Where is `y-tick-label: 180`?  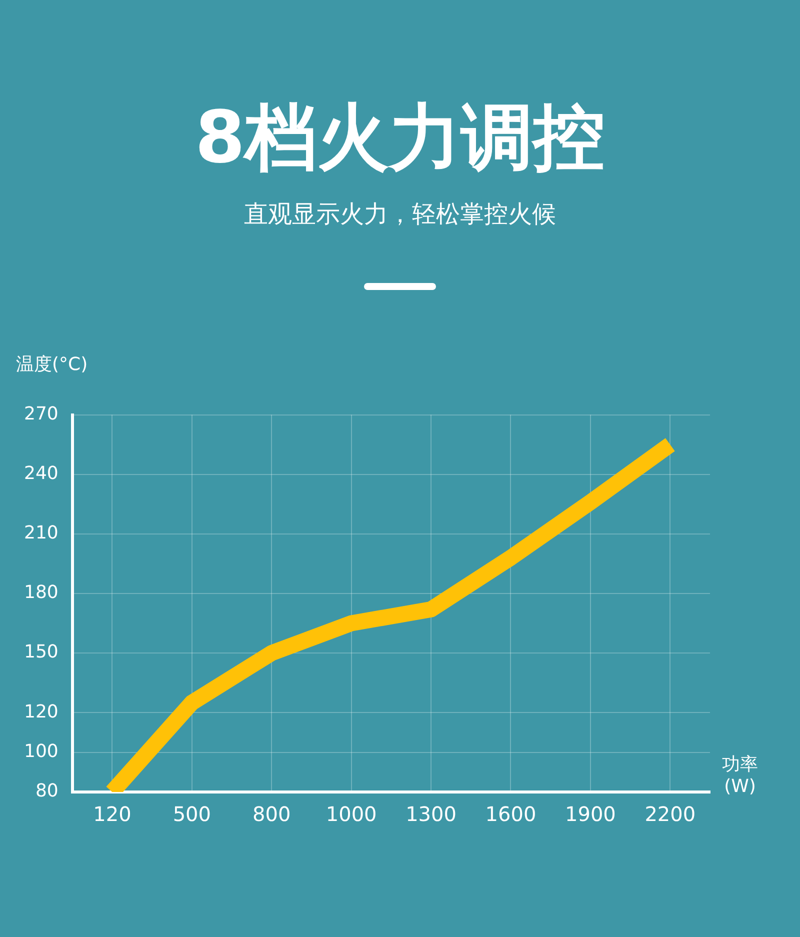 y-tick-label: 180 is located at coordinates (41, 593).